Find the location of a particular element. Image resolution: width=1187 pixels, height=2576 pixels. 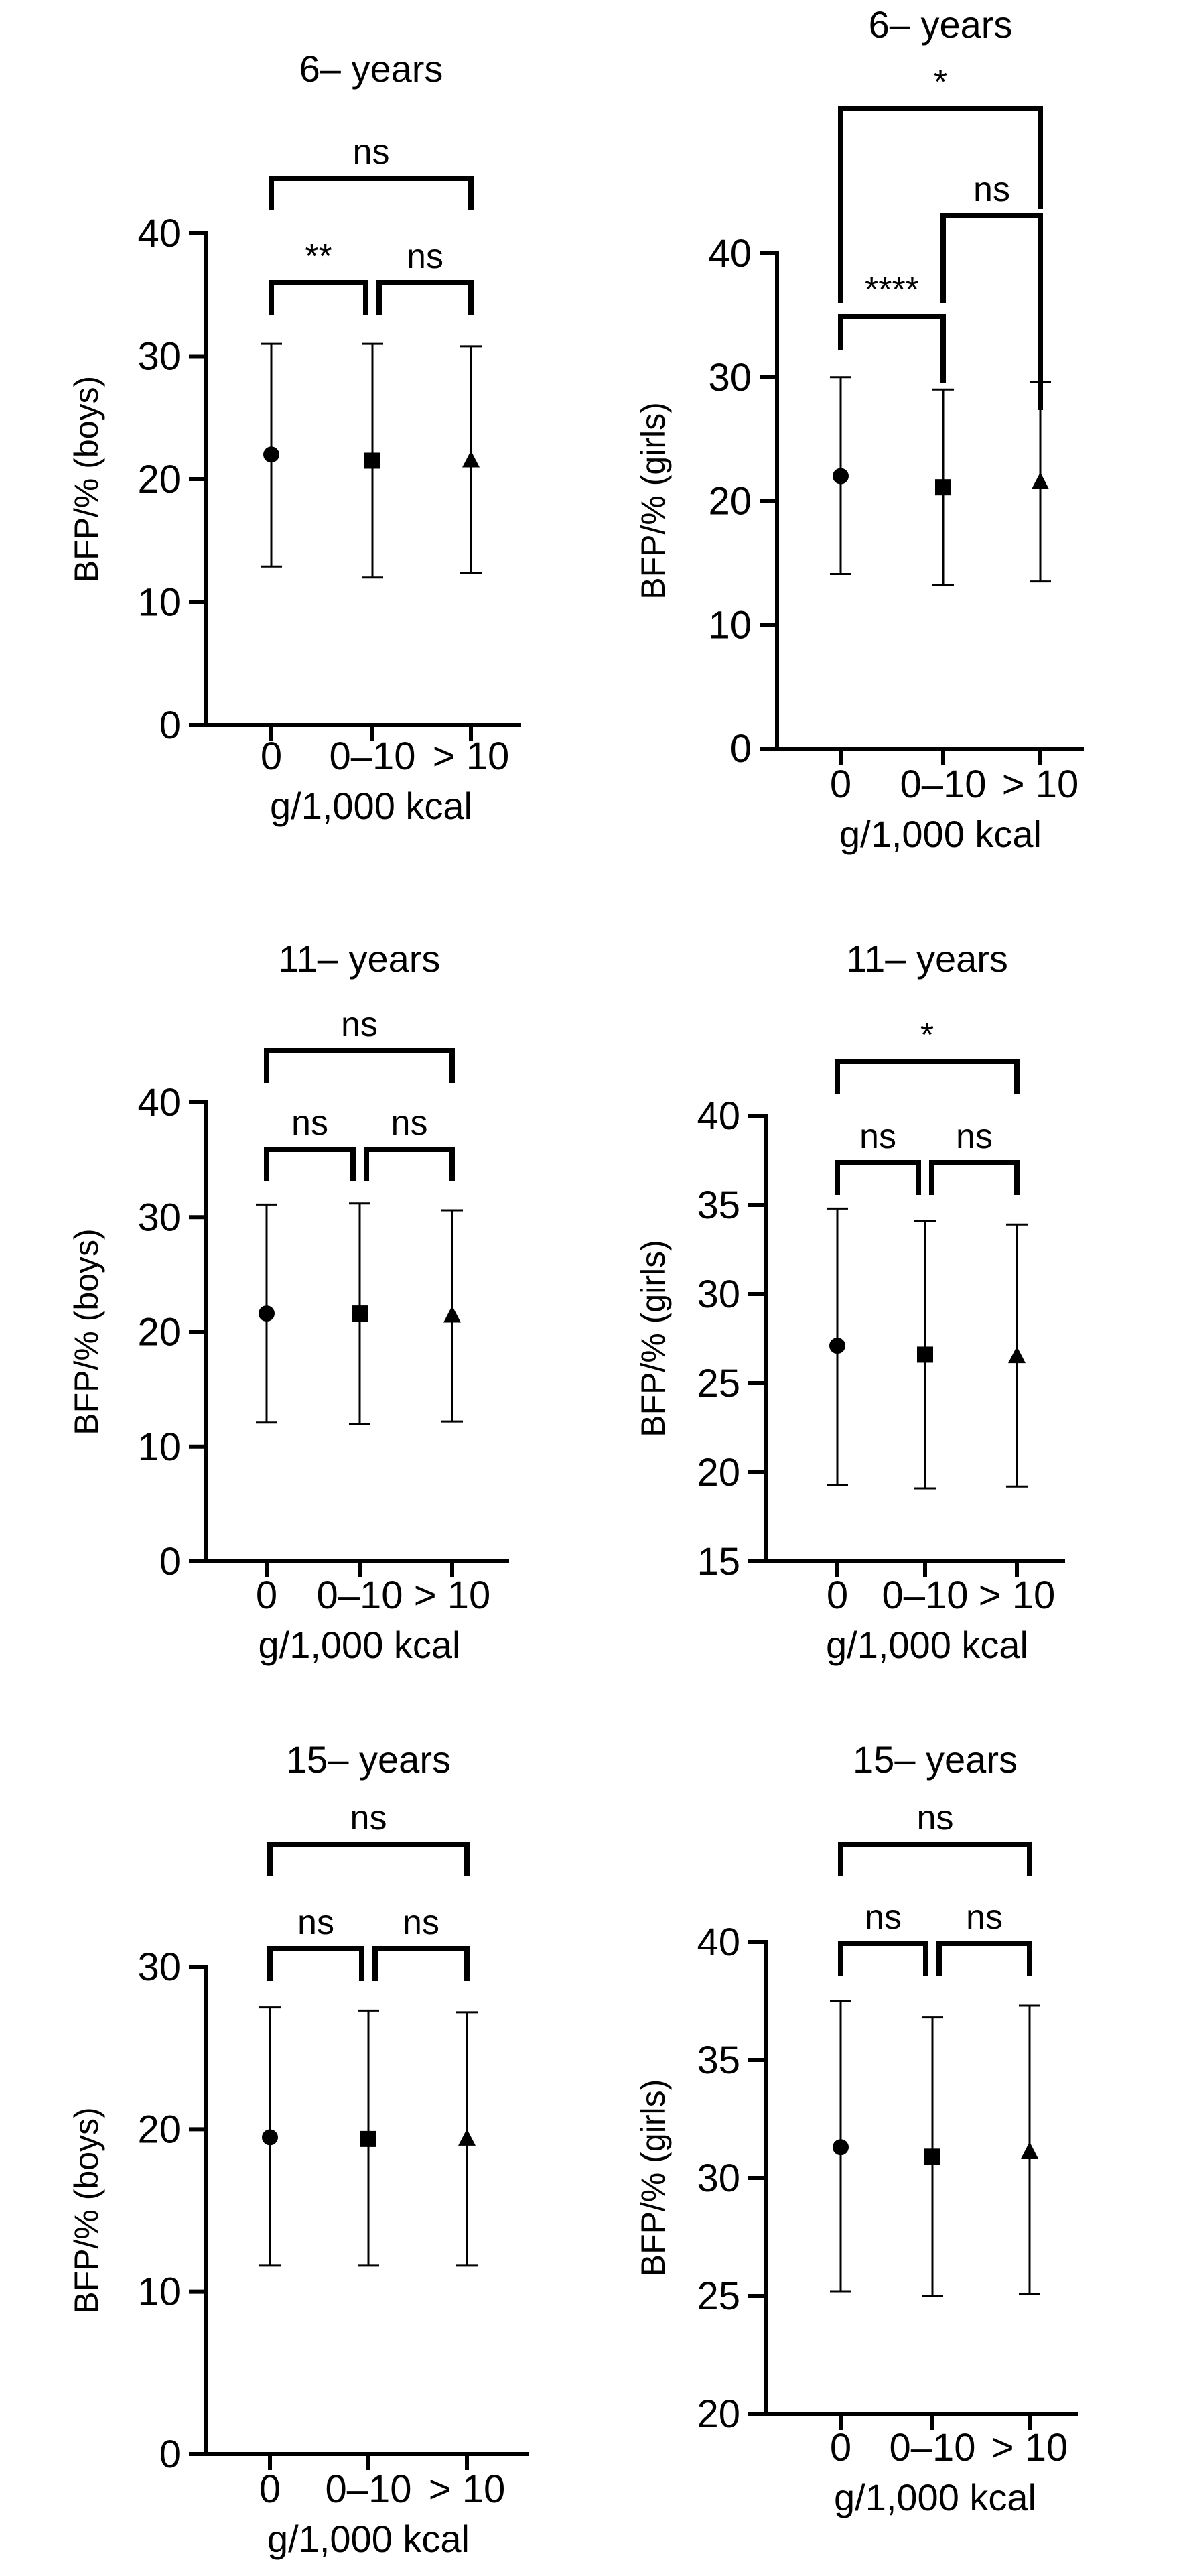

y-tick-label: 25 is located at coordinates (718, 1383).